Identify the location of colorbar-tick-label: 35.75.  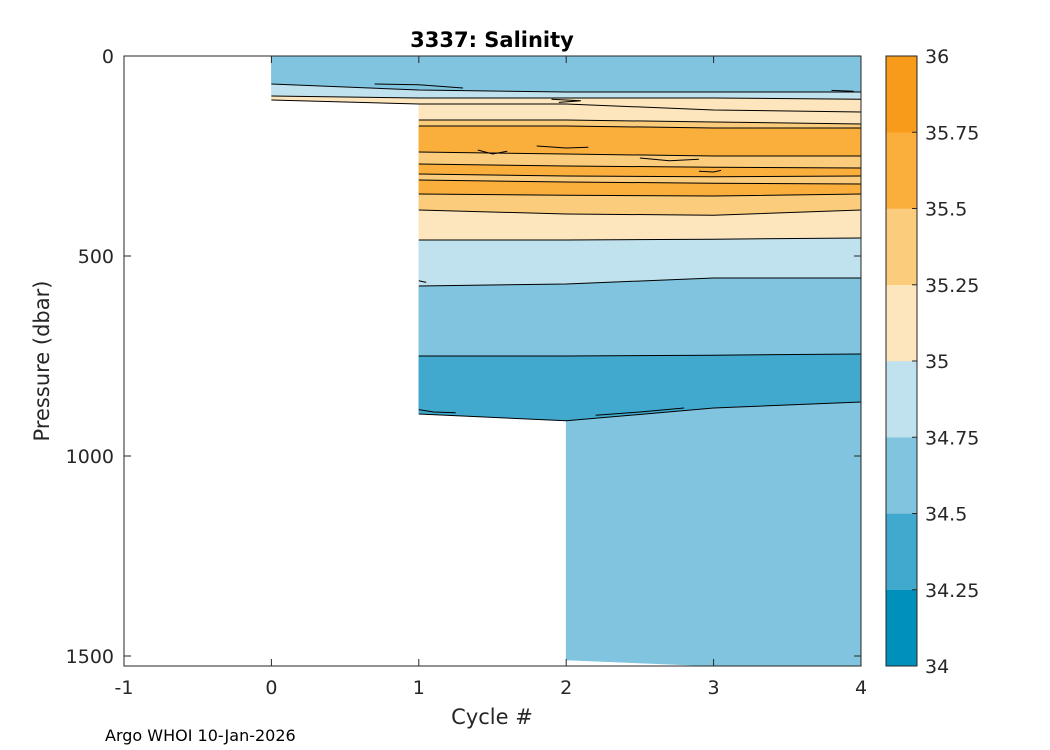
(952, 133).